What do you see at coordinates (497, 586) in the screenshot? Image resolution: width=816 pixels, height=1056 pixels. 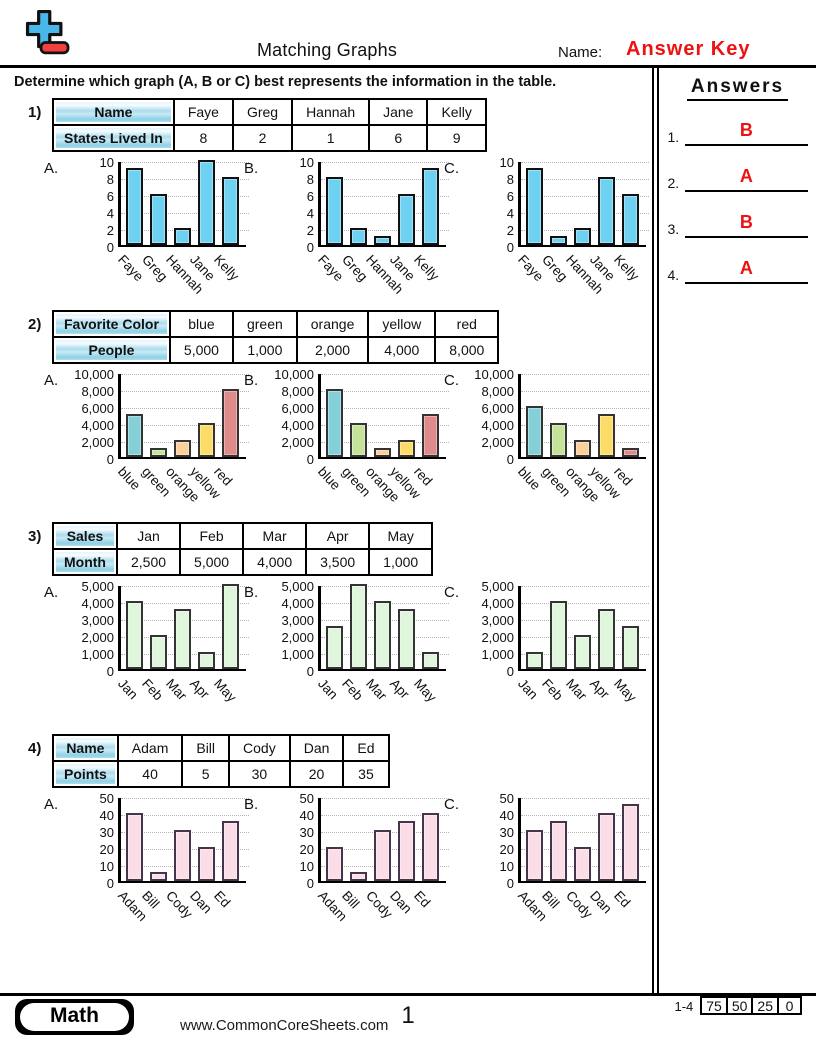 I see `y-axis-tick: 5,000` at bounding box center [497, 586].